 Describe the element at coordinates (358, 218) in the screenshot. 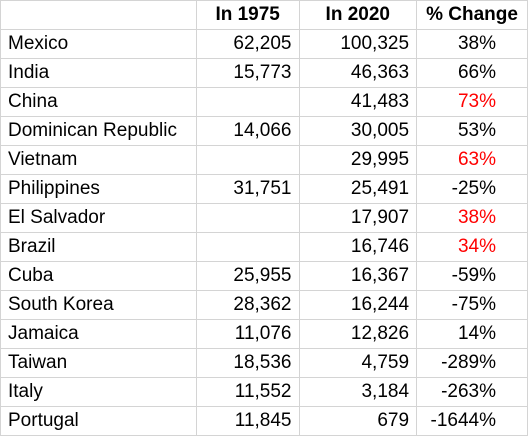

I see `cell-2020: 17,907` at that location.